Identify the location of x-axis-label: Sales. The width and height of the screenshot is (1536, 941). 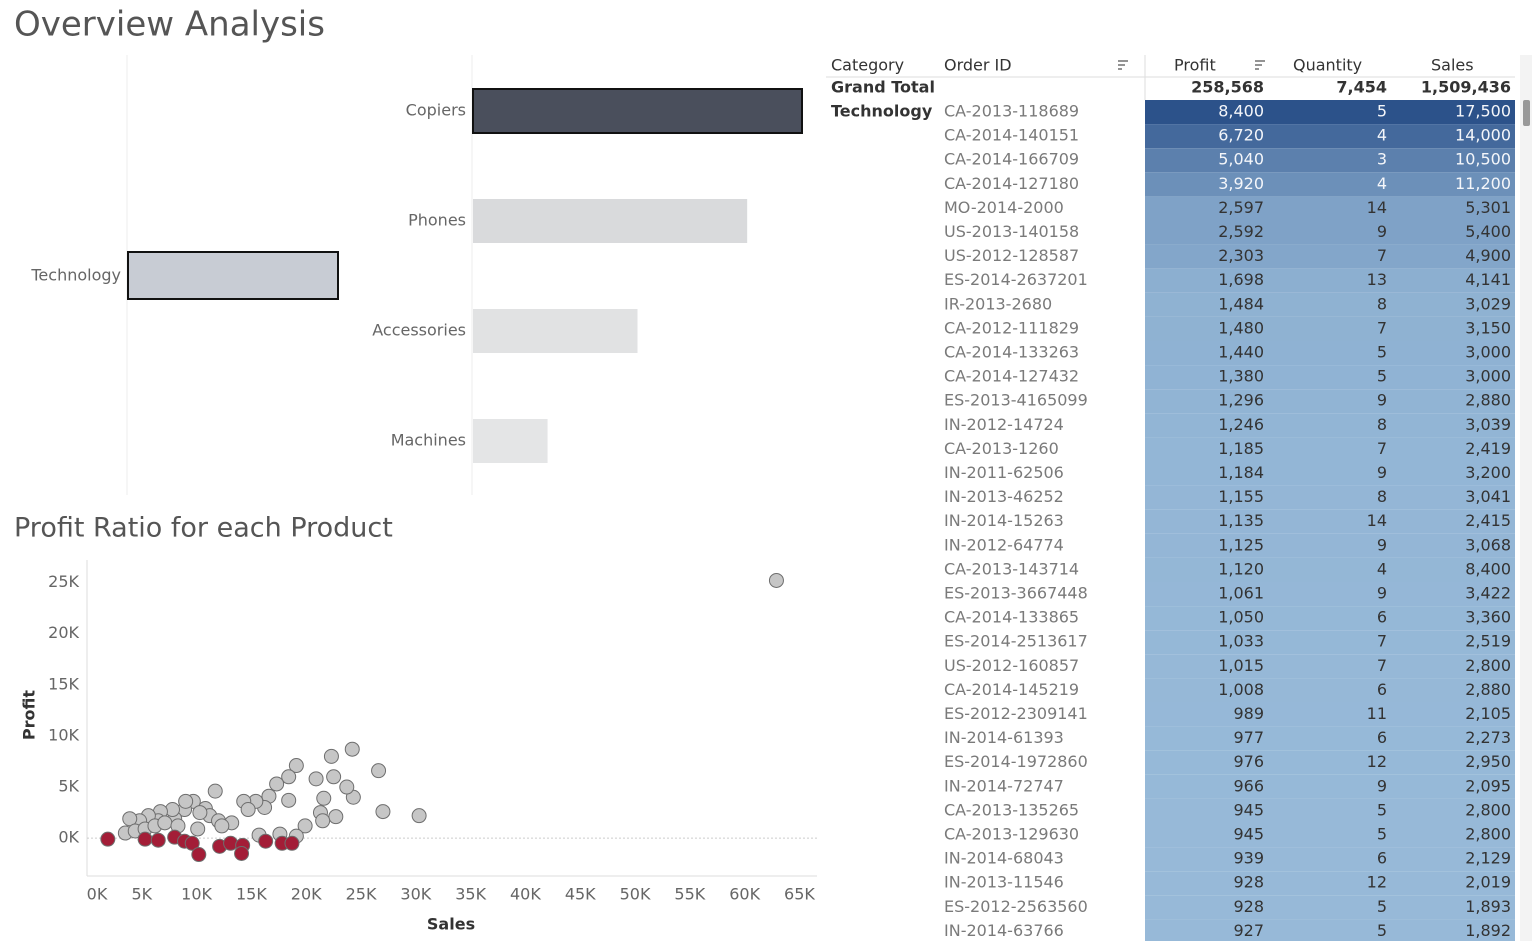
(451, 924).